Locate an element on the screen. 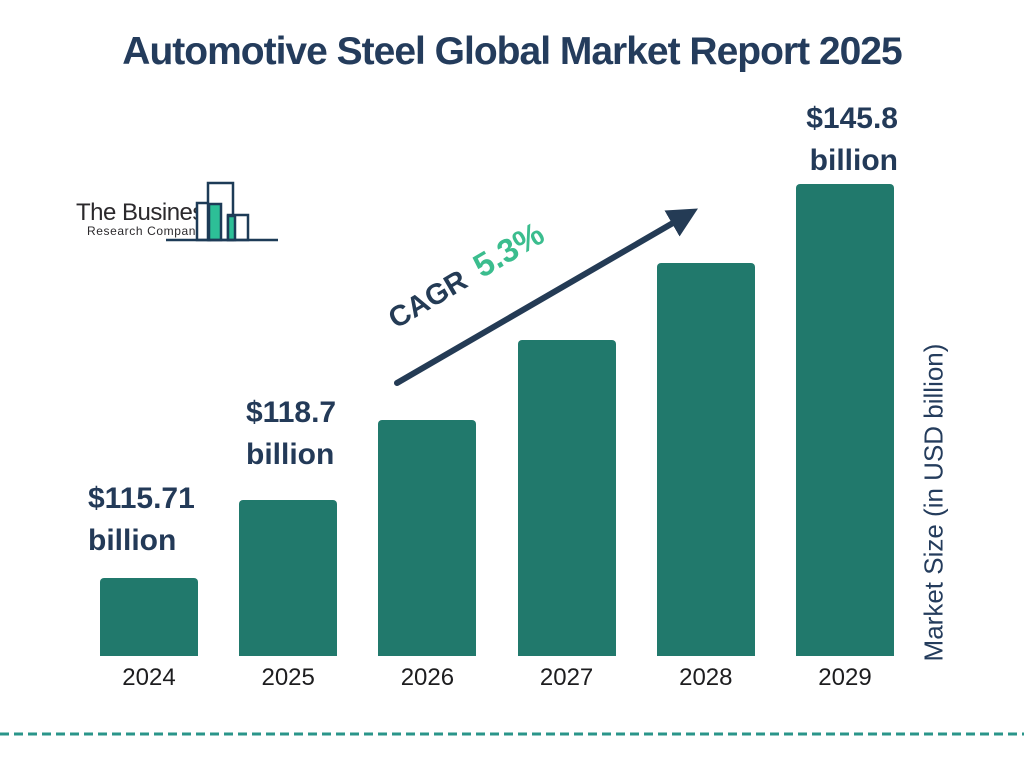  logo-subname: Research Company is located at coordinates (145, 231).